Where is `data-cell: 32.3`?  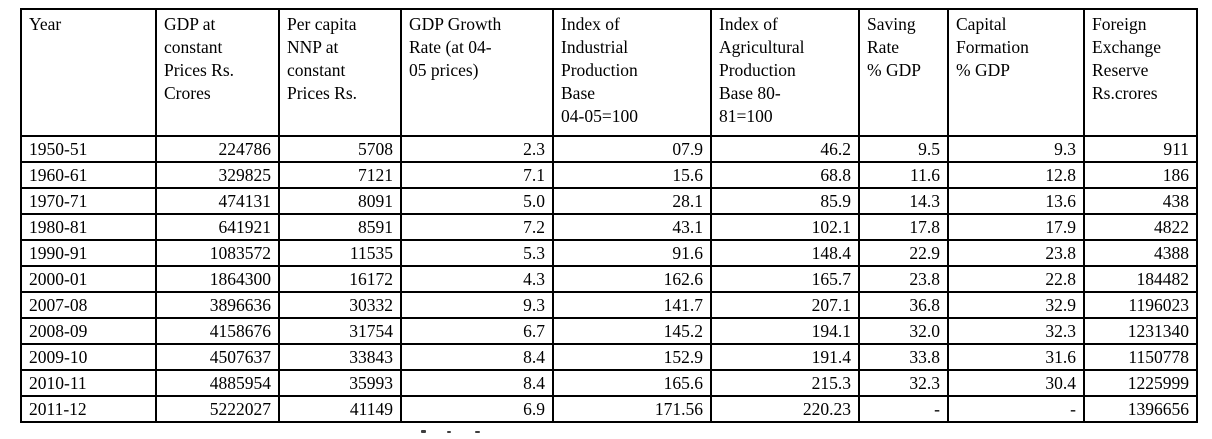
data-cell: 32.3 is located at coordinates (903, 383).